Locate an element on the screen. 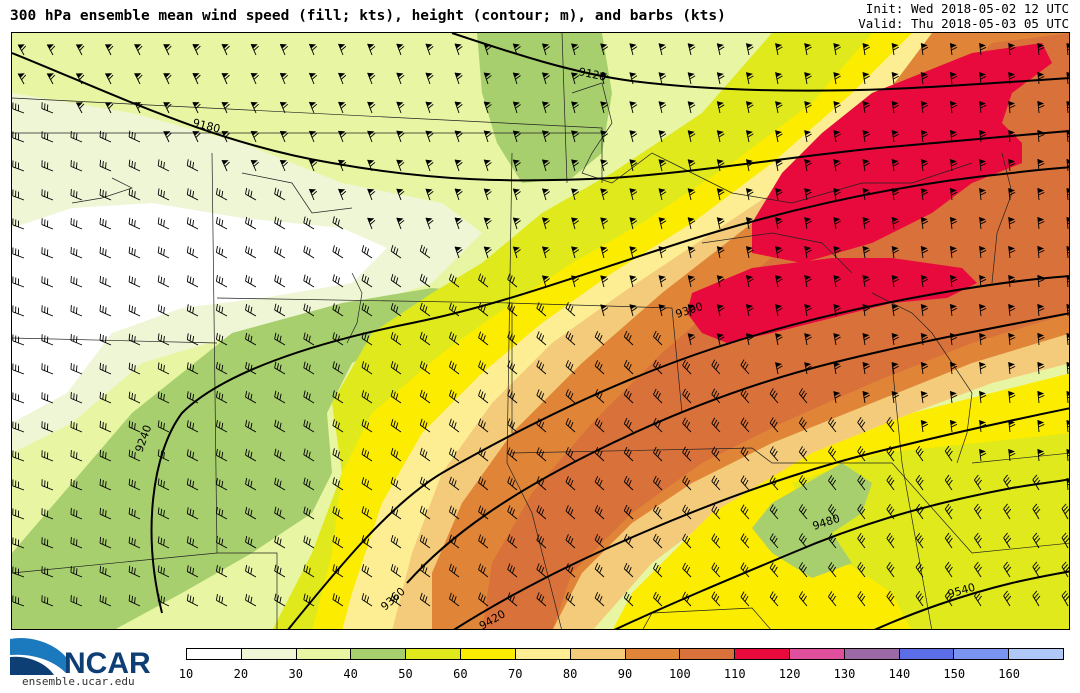  colorbar-tick-label: 30 is located at coordinates (295, 674).